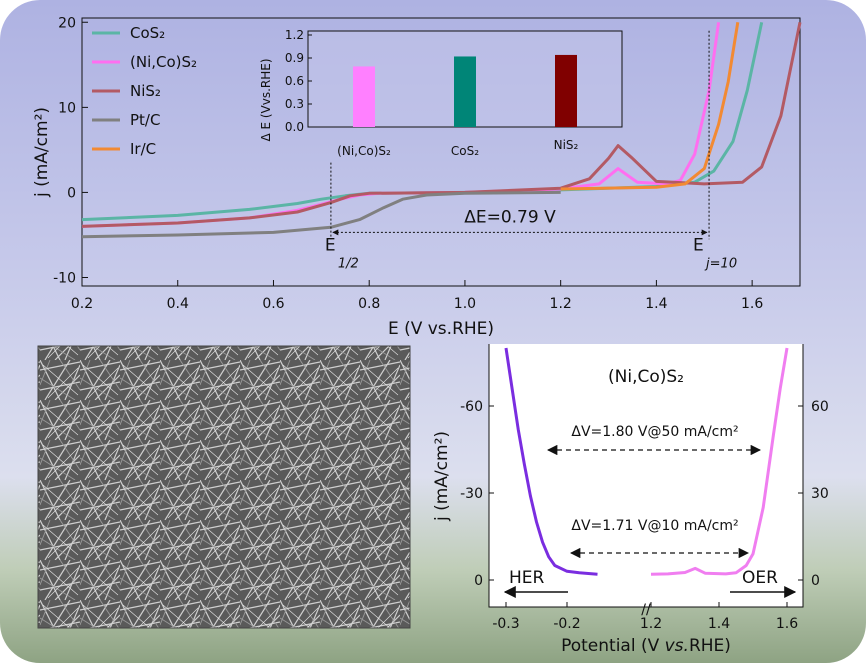  I want to click on e-j10-text: E, so click(698, 245).